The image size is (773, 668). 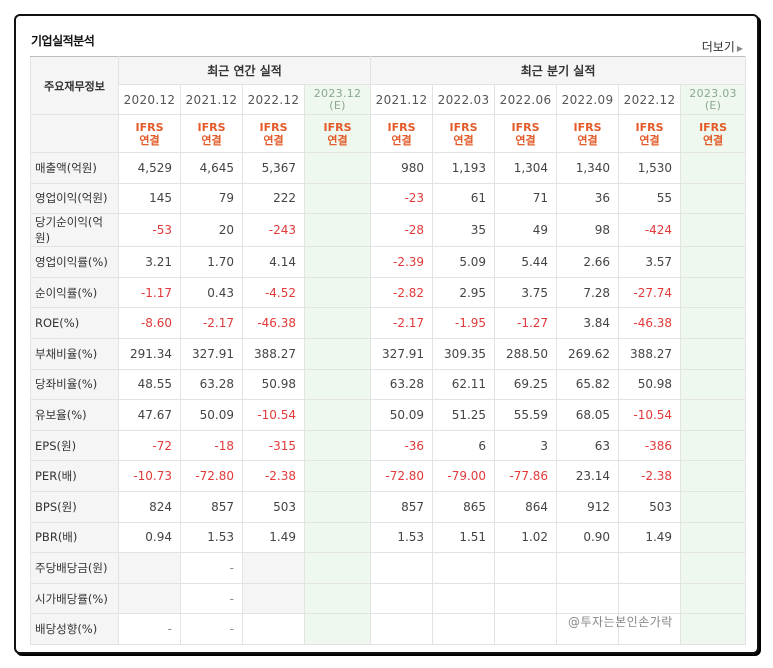 What do you see at coordinates (244, 70) in the screenshot?
I see `annual-group-header: 최근 연간 실적` at bounding box center [244, 70].